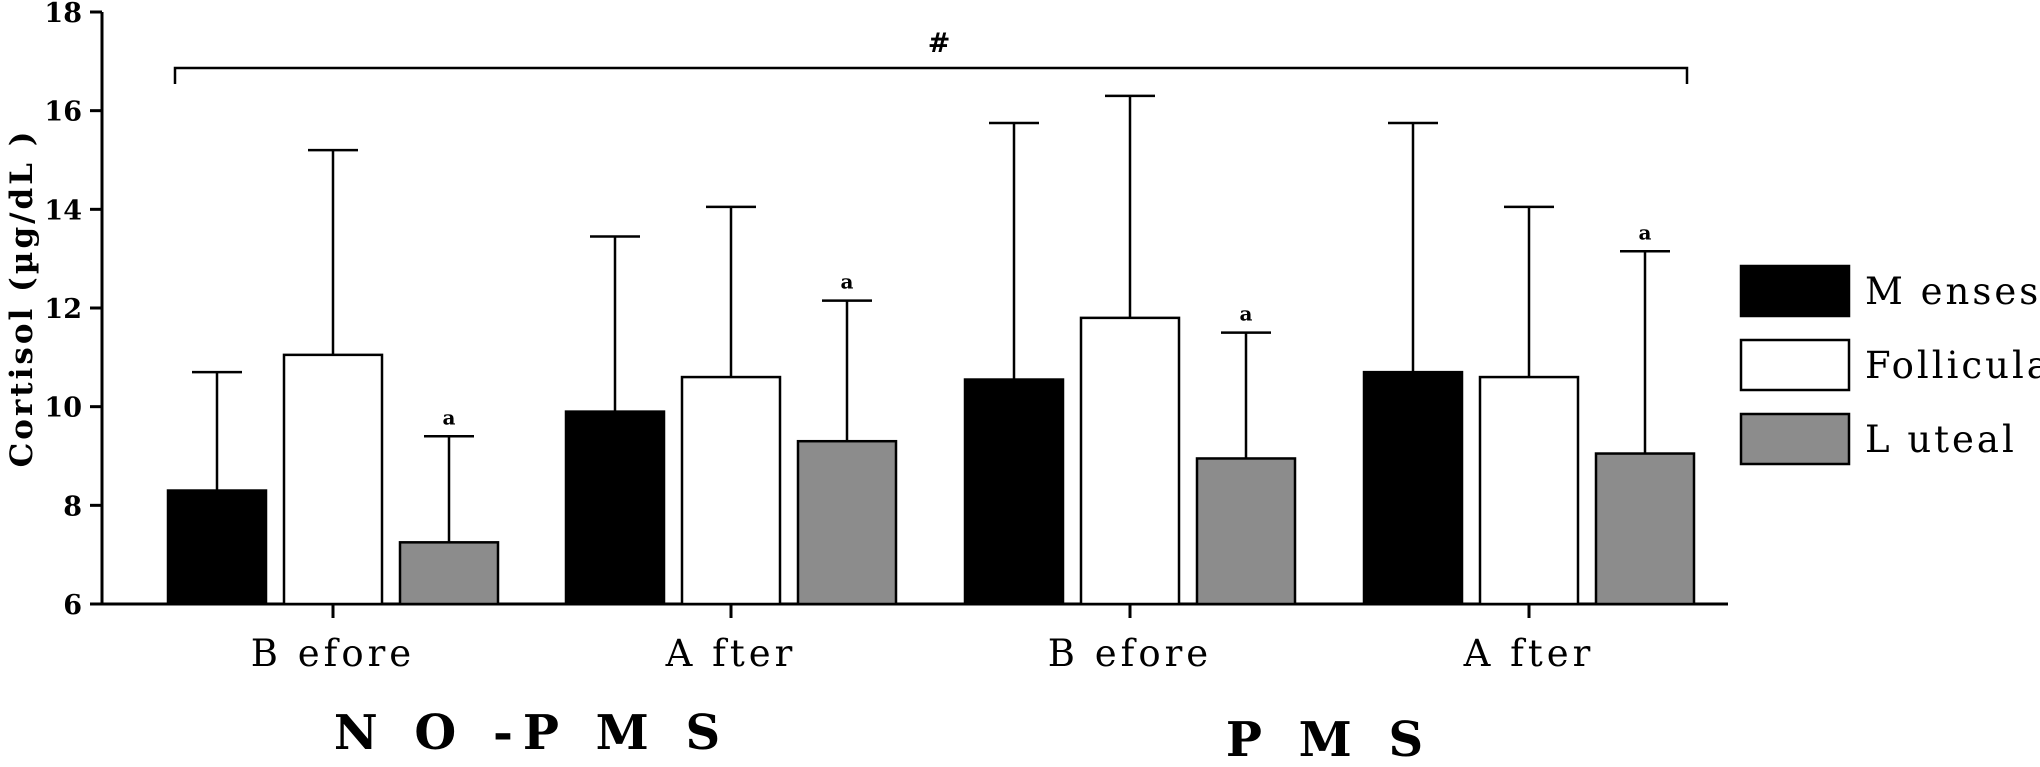 The width and height of the screenshot is (2040, 767). Describe the element at coordinates (22, 298) in the screenshot. I see `y-axis-label: Cortisol (µg/dL )` at that location.